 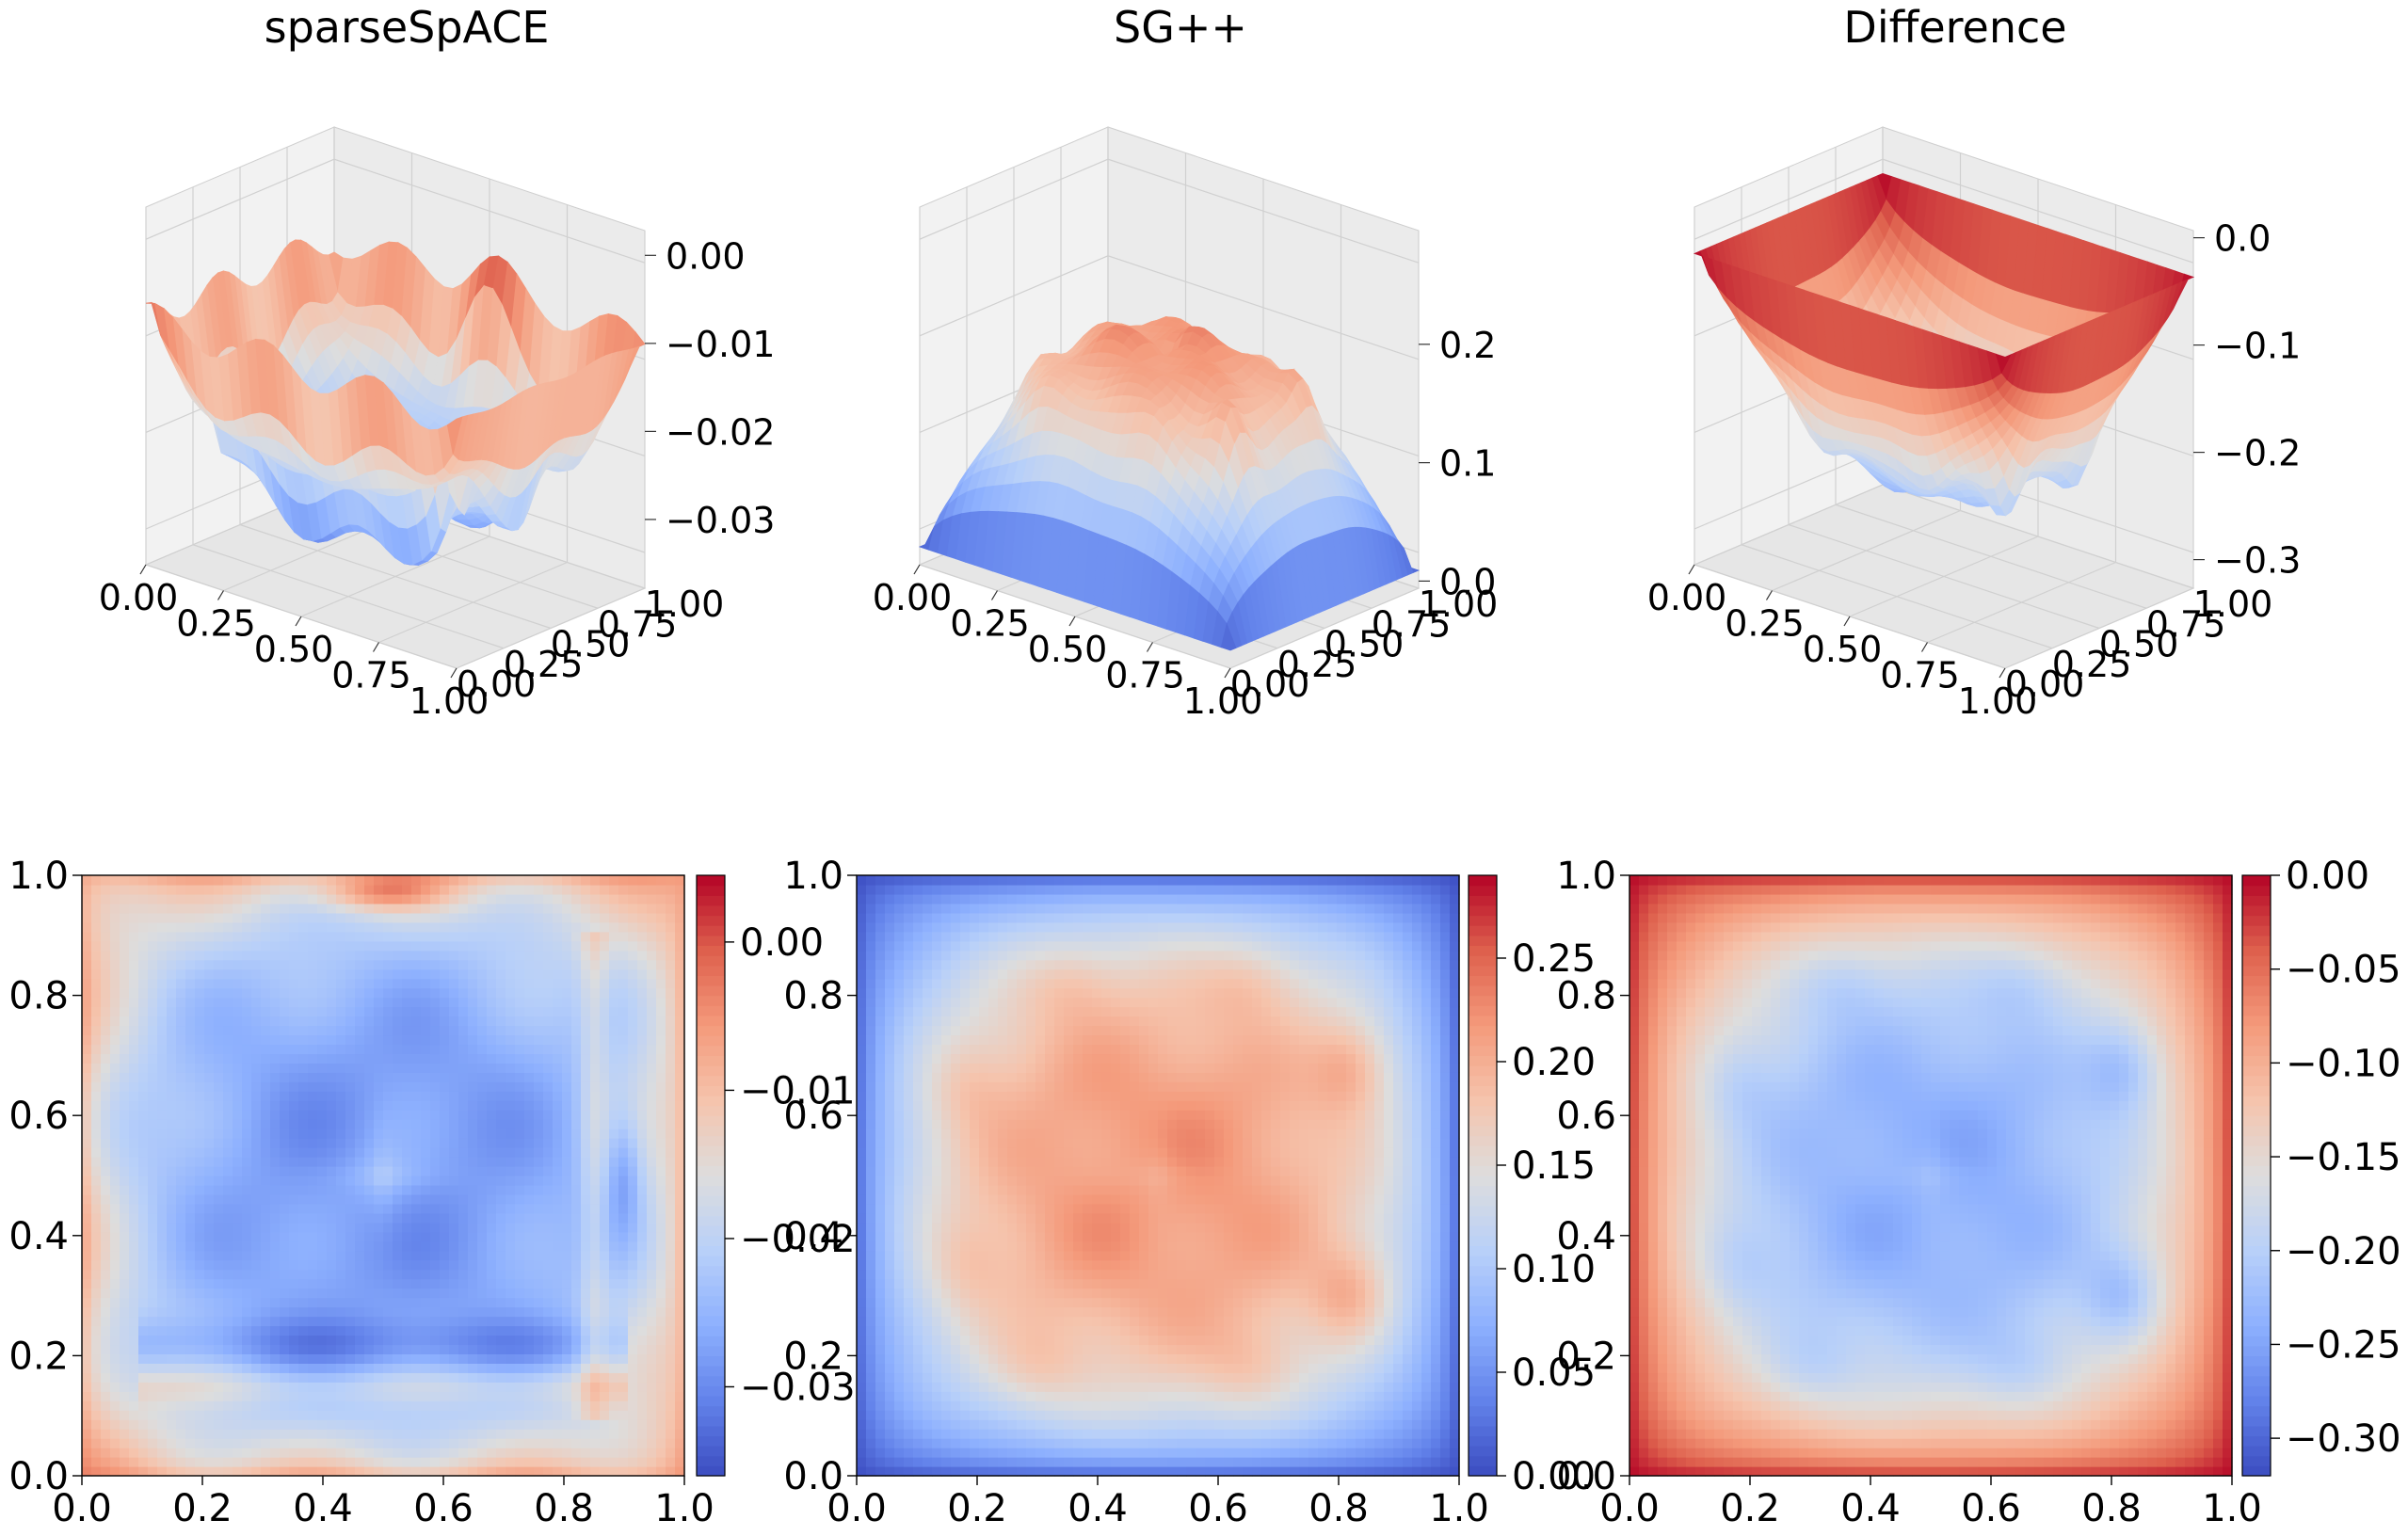 What do you see at coordinates (1151, 647) in the screenshot?
I see `x-tick` at bounding box center [1151, 647].